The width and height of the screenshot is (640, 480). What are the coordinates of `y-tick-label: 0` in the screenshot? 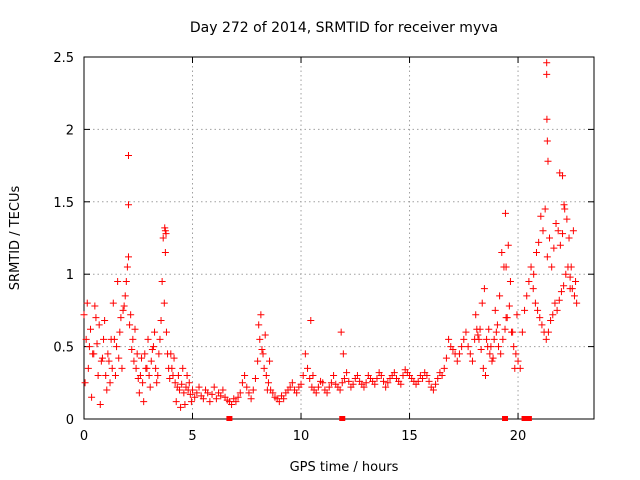 It's located at (70, 420).